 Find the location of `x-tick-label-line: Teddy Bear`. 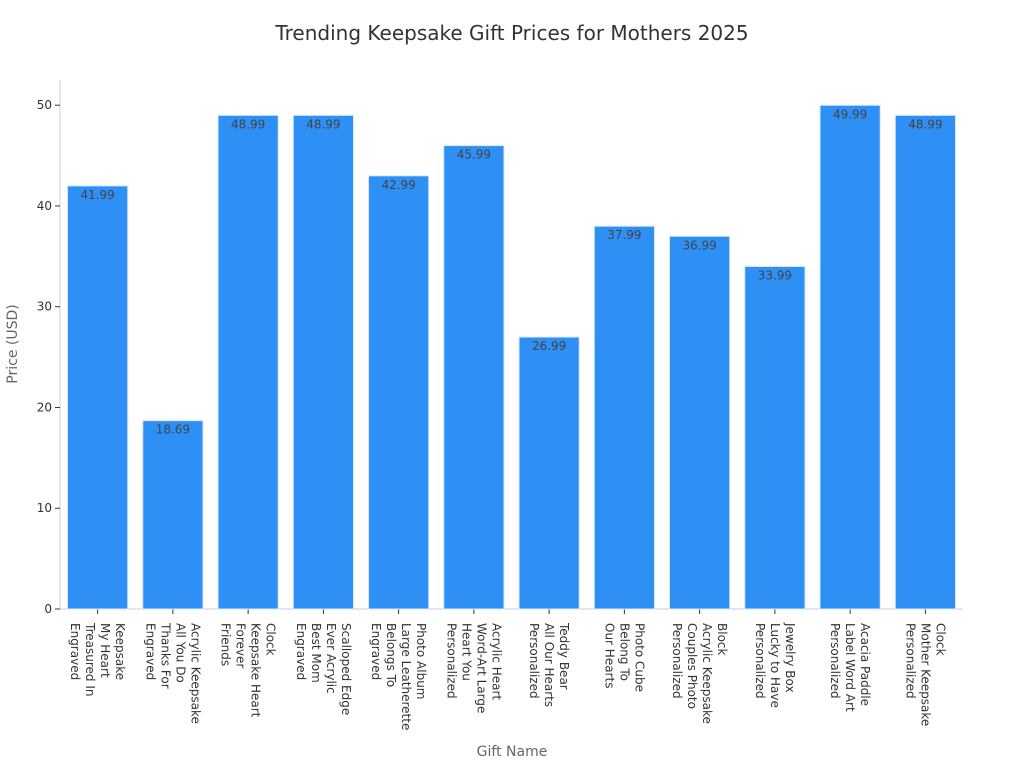

x-tick-label-line: Teddy Bear is located at coordinates (564, 656).